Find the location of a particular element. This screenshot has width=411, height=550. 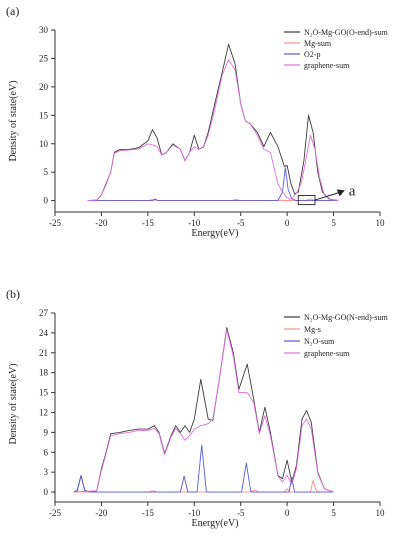

legend-entry: Mg-sum is located at coordinates (318, 43).